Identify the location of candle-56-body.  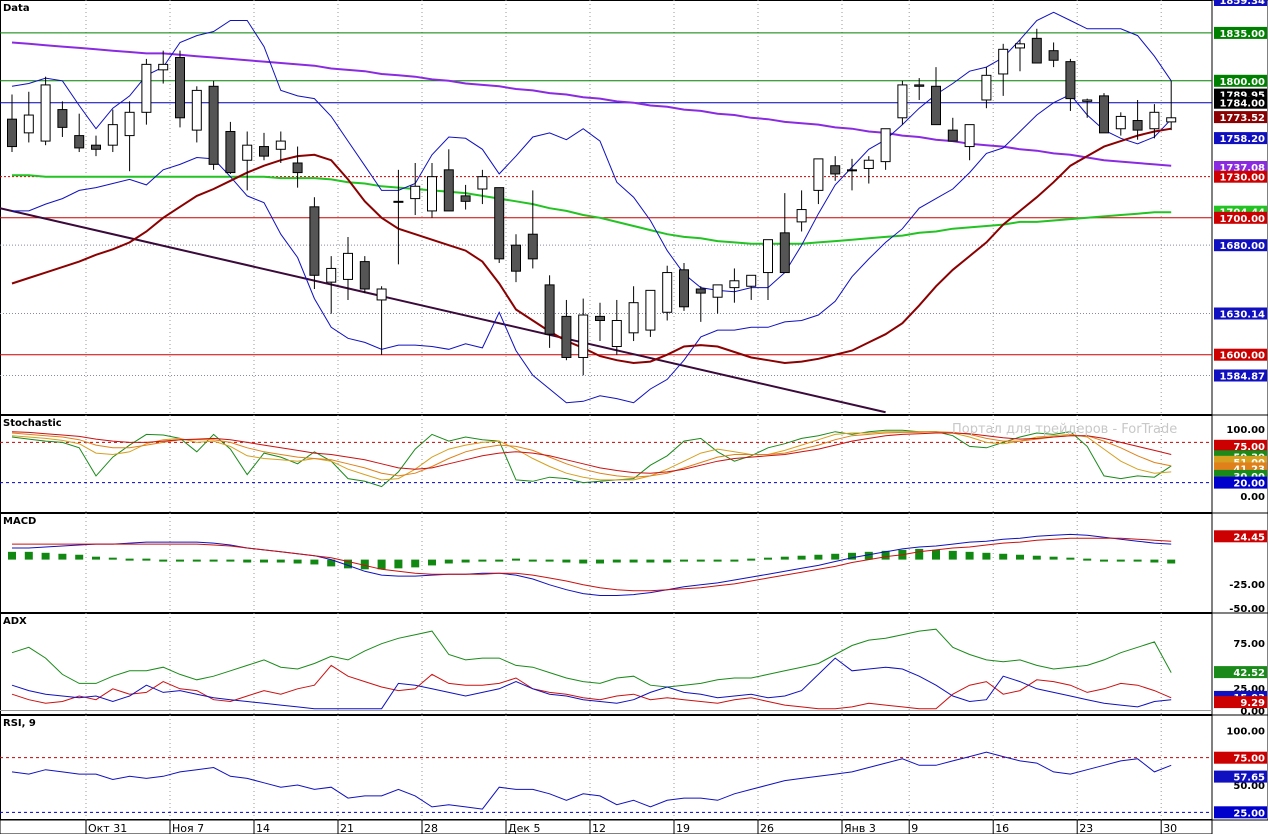
(952, 135).